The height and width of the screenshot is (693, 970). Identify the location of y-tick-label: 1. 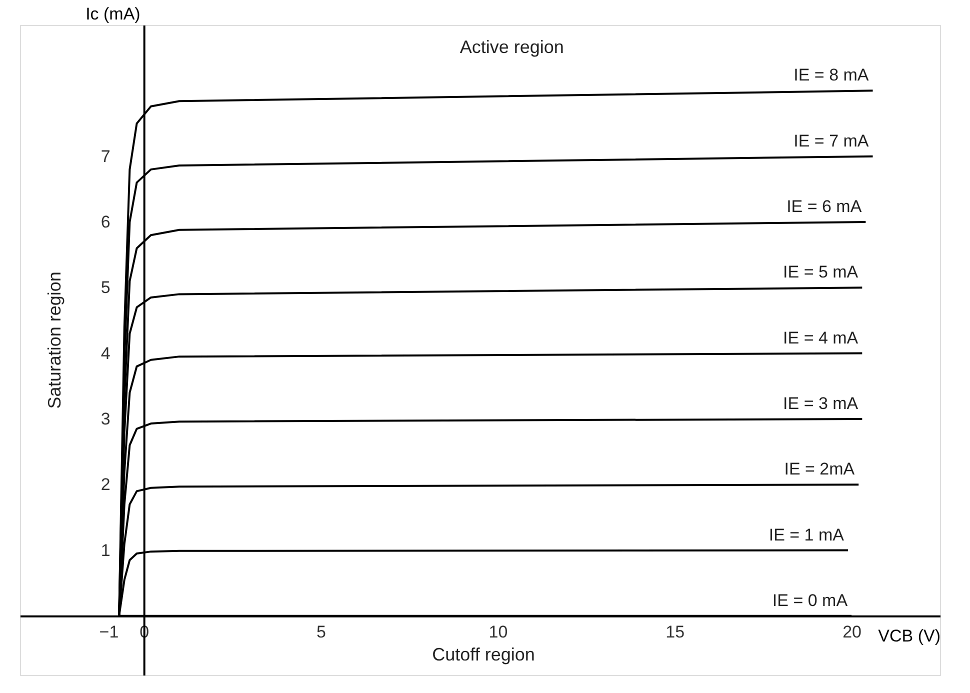
(105, 550).